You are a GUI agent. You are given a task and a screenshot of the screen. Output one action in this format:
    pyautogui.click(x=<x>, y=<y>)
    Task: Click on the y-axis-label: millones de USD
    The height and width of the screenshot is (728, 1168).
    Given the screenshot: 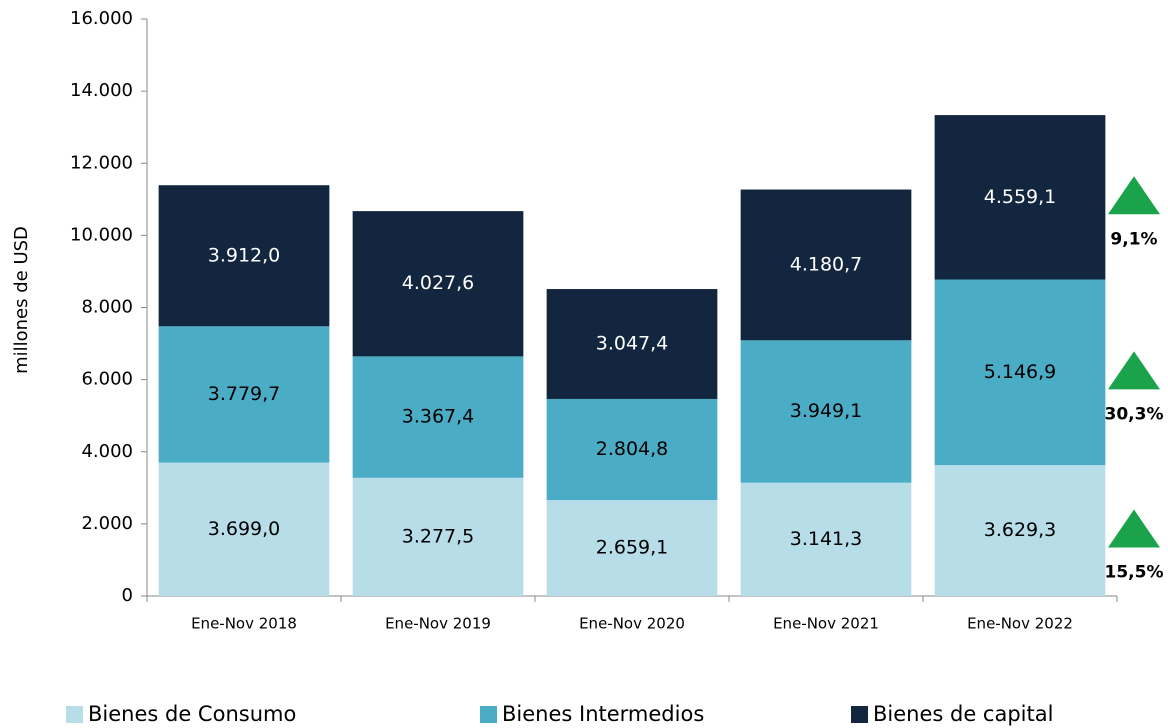 What is the action you would take?
    pyautogui.click(x=21, y=300)
    